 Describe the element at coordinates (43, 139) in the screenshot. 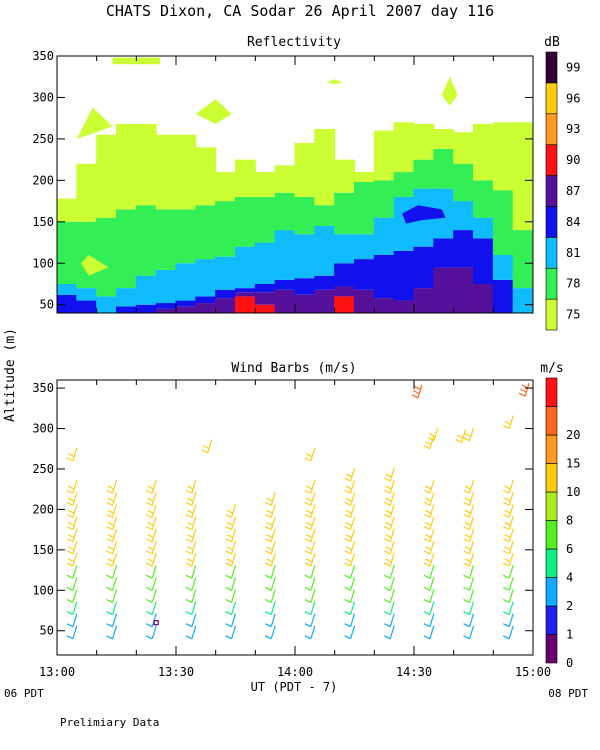

I see `reflectivity-ytick-label-250: 250` at that location.